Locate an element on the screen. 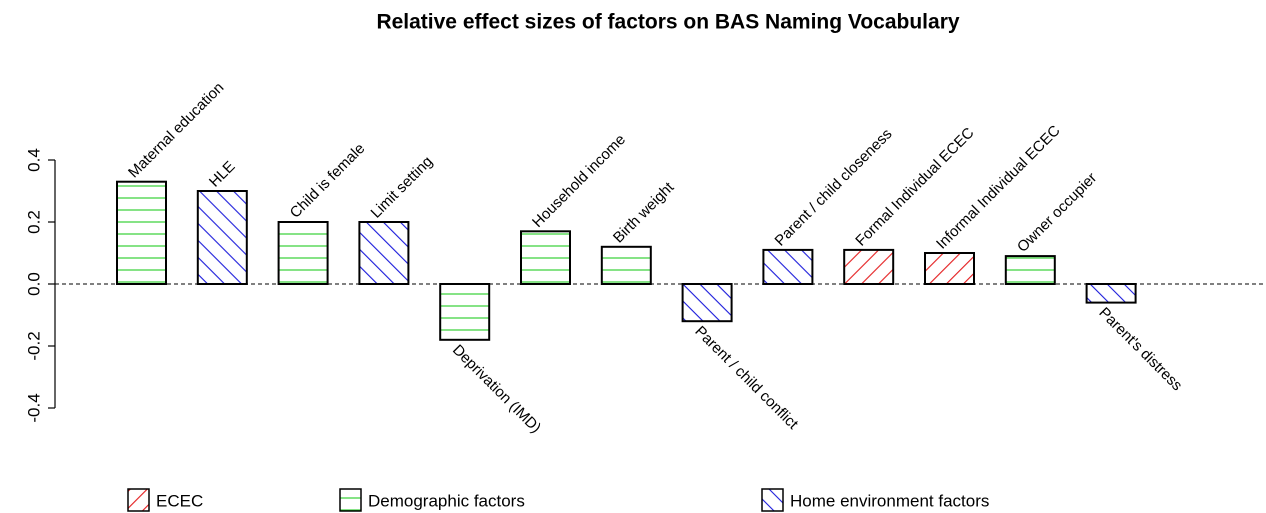 The image size is (1266, 513). bar-label: Birth weight is located at coordinates (644, 212).